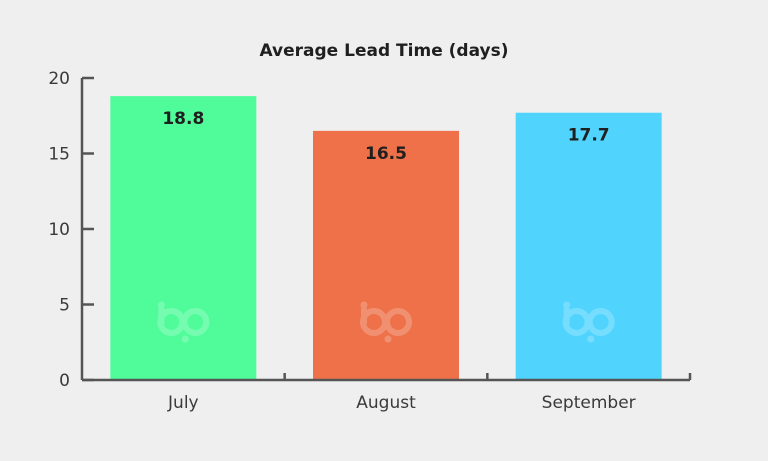 This screenshot has width=768, height=461. What do you see at coordinates (386, 403) in the screenshot?
I see `x-tick-label-august: August` at bounding box center [386, 403].